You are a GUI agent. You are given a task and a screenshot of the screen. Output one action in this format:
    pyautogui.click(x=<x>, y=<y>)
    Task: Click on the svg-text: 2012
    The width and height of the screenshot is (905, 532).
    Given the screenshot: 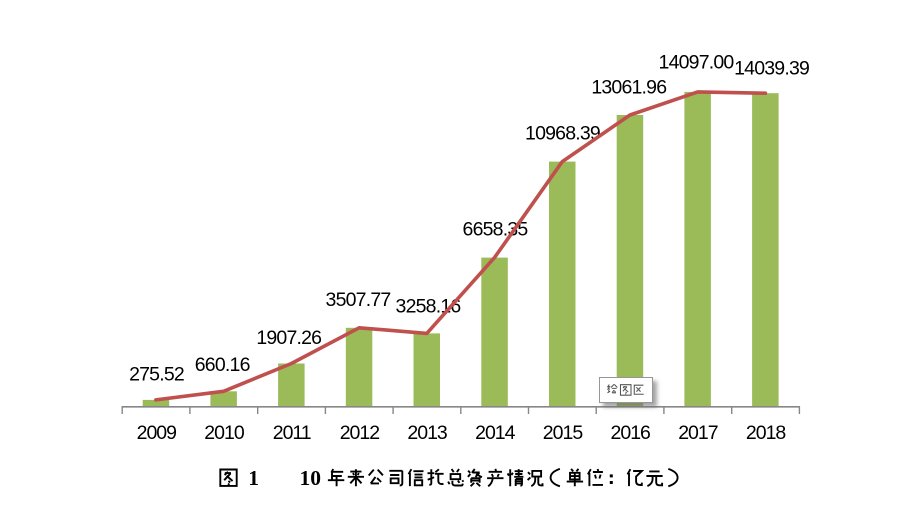 What is the action you would take?
    pyautogui.click(x=360, y=433)
    